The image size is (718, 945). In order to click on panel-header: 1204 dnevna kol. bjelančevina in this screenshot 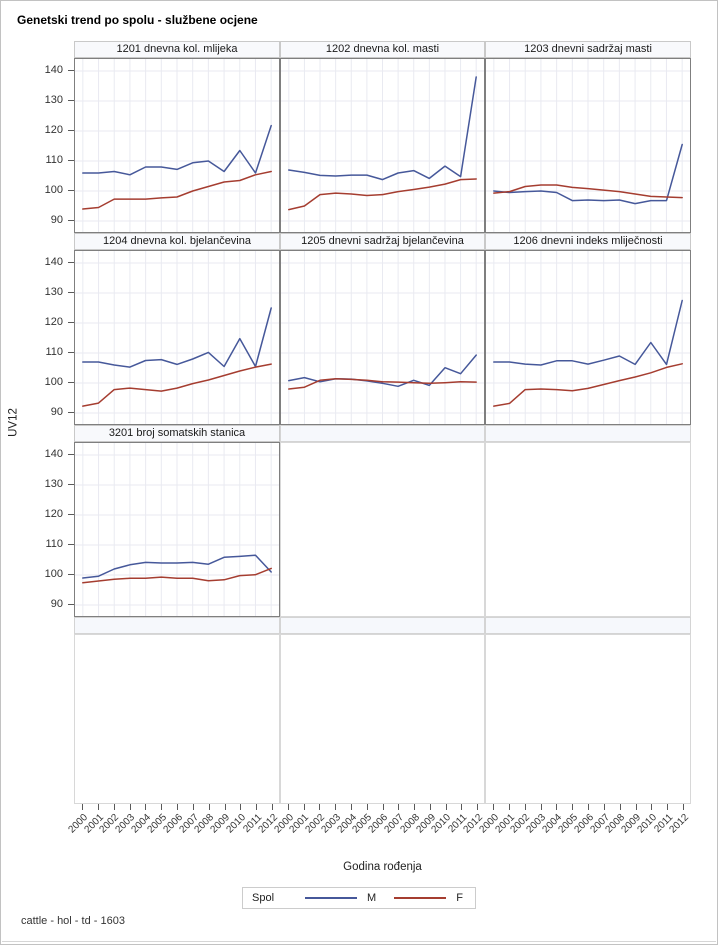, I will do `click(177, 241)`.